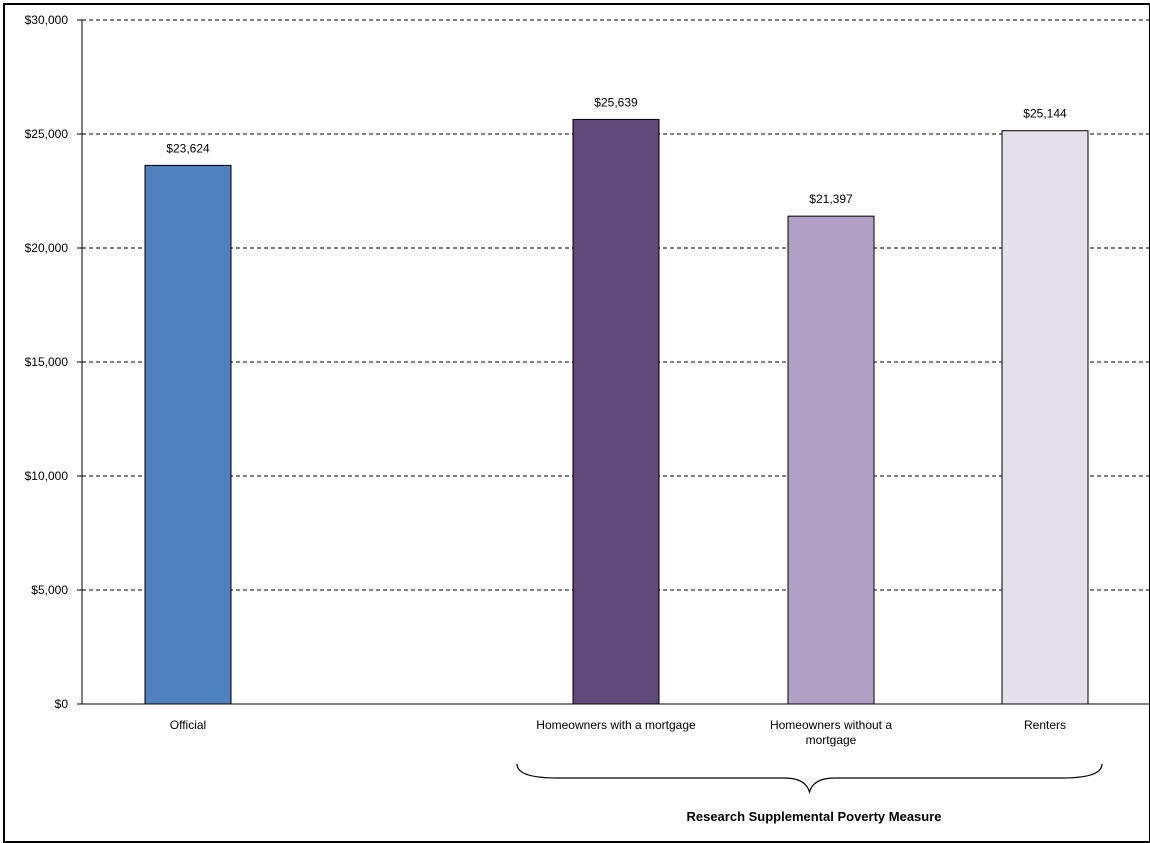 The width and height of the screenshot is (1150, 843). Describe the element at coordinates (831, 199) in the screenshot. I see `data-label: $21,397` at that location.